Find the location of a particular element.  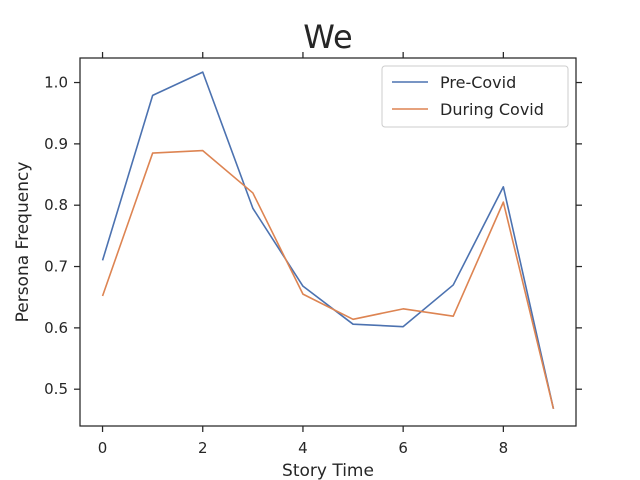

legend: Pre-Covid During Covid is located at coordinates (475, 96).